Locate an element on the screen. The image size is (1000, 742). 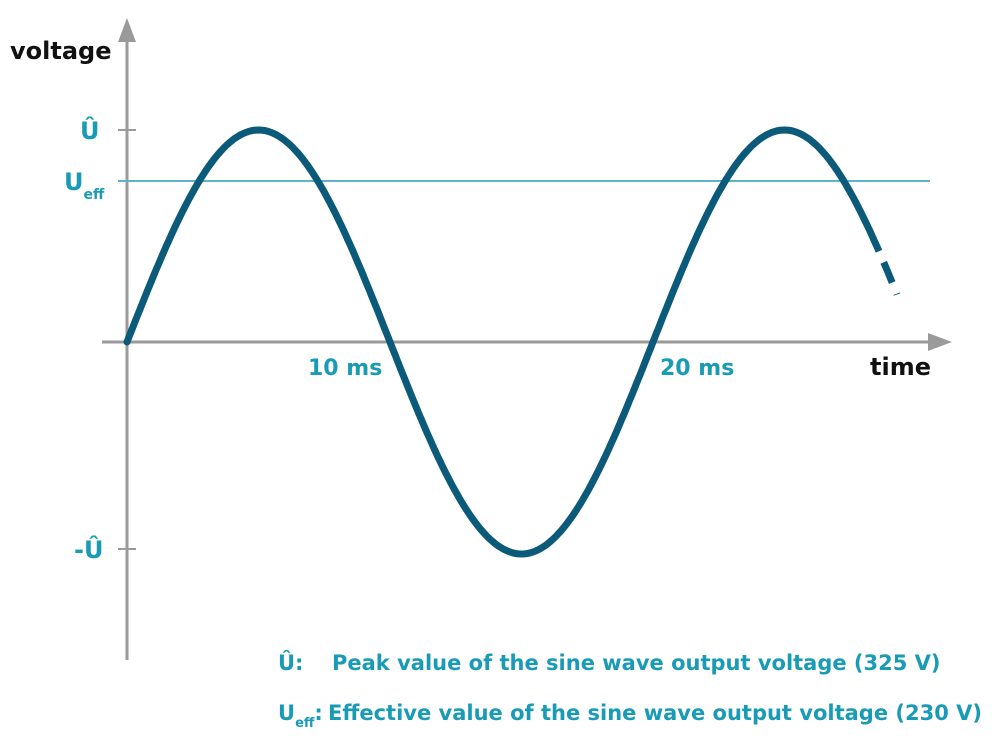
peak-label: Û is located at coordinates (90, 130).